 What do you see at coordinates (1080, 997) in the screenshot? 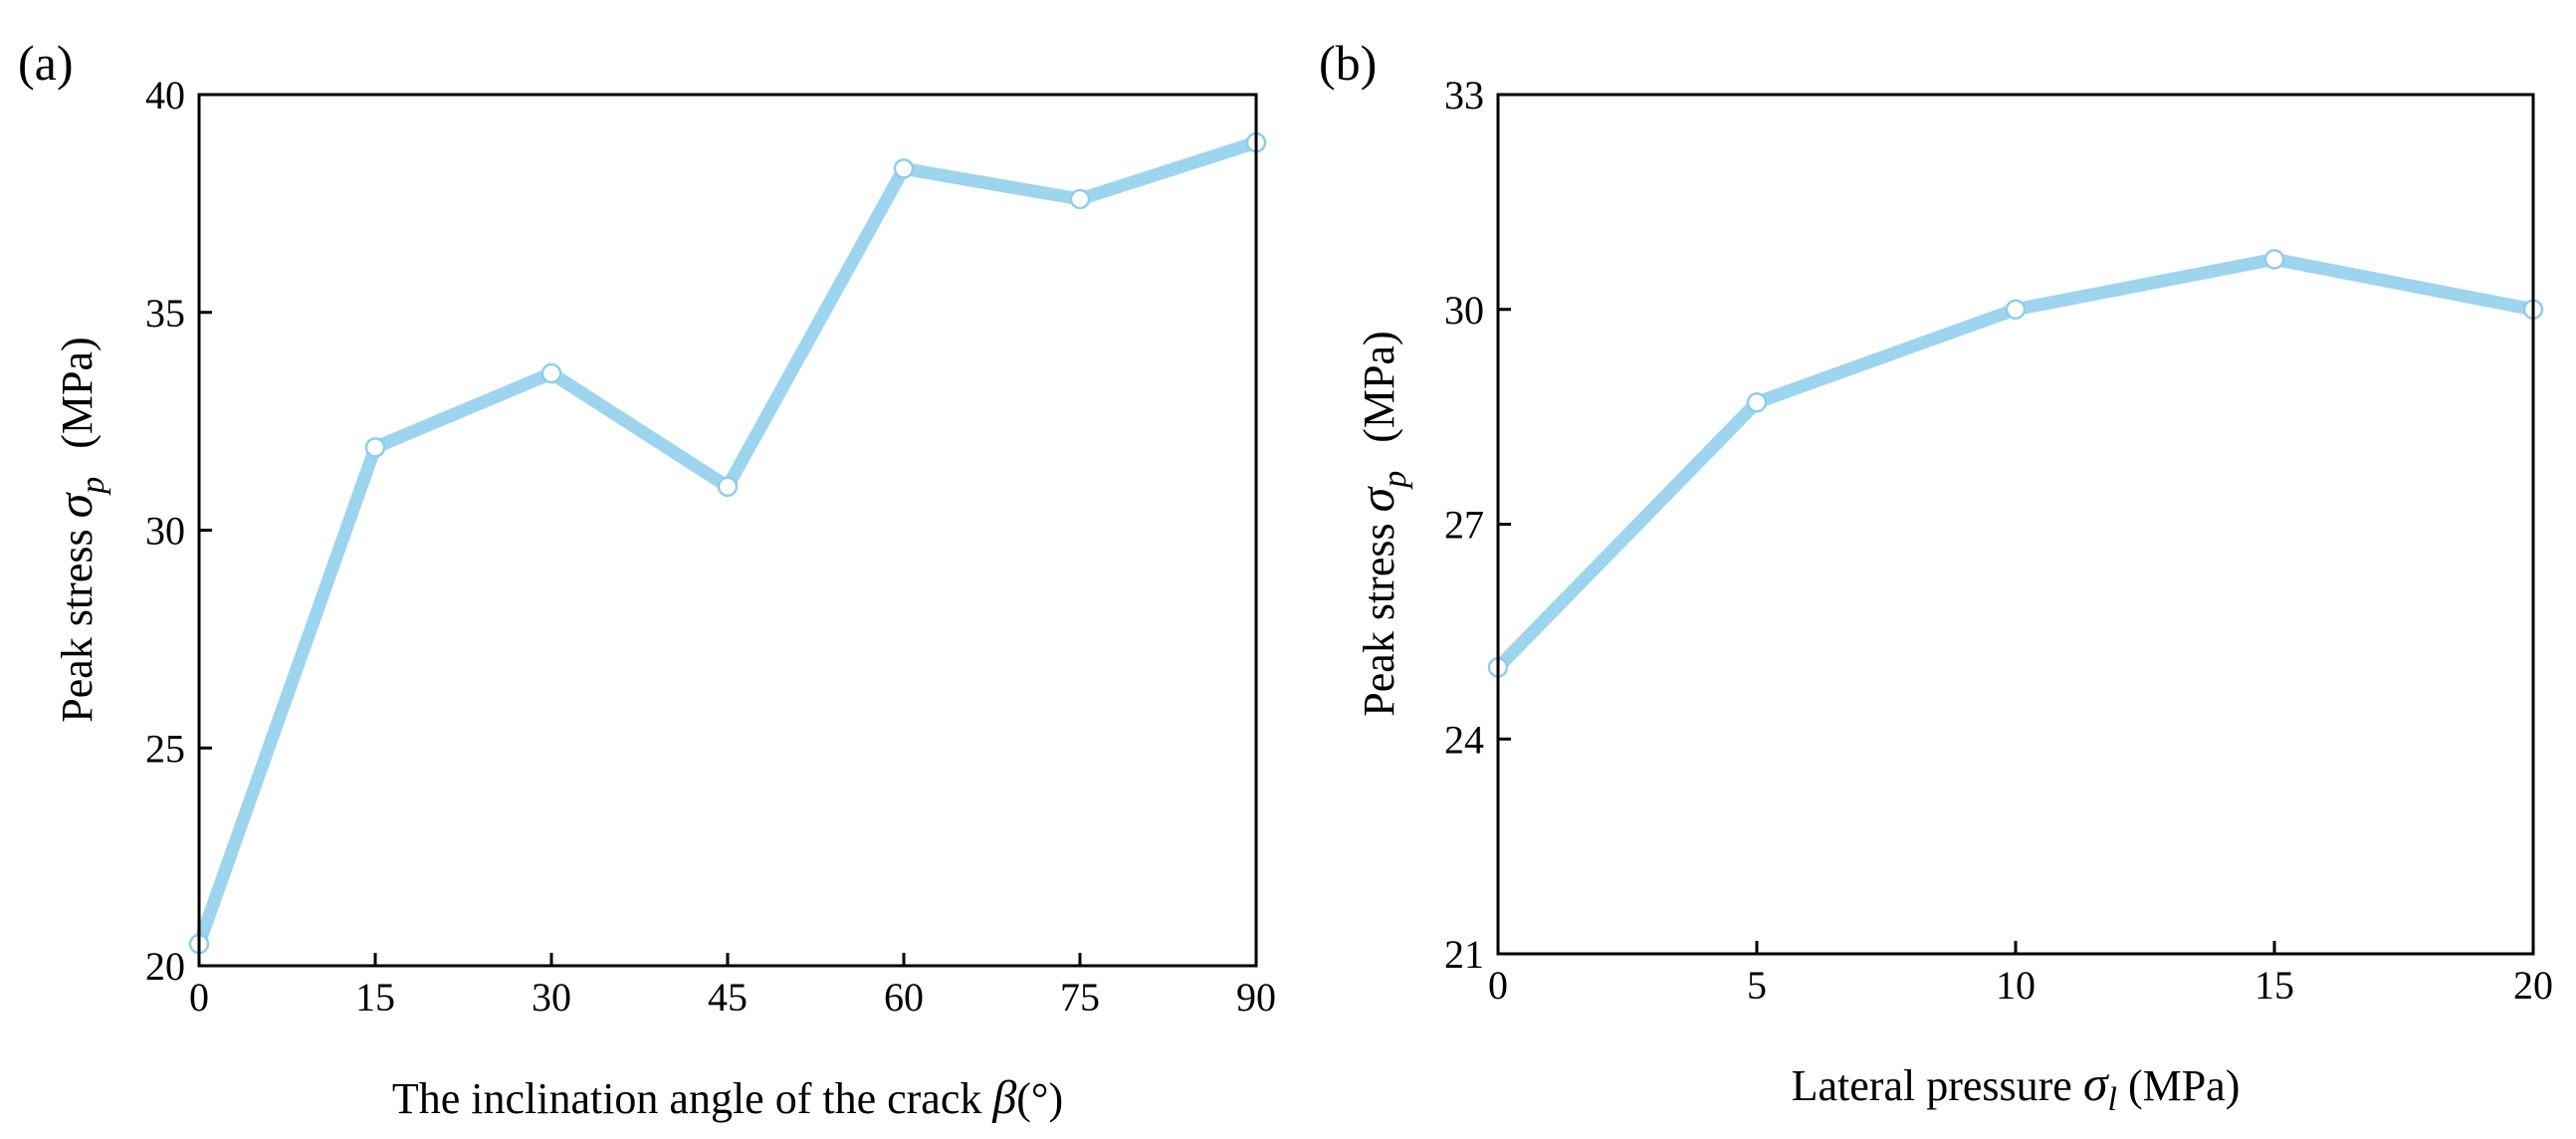
I see `x-tick-label-a-5: 75` at bounding box center [1080, 997].